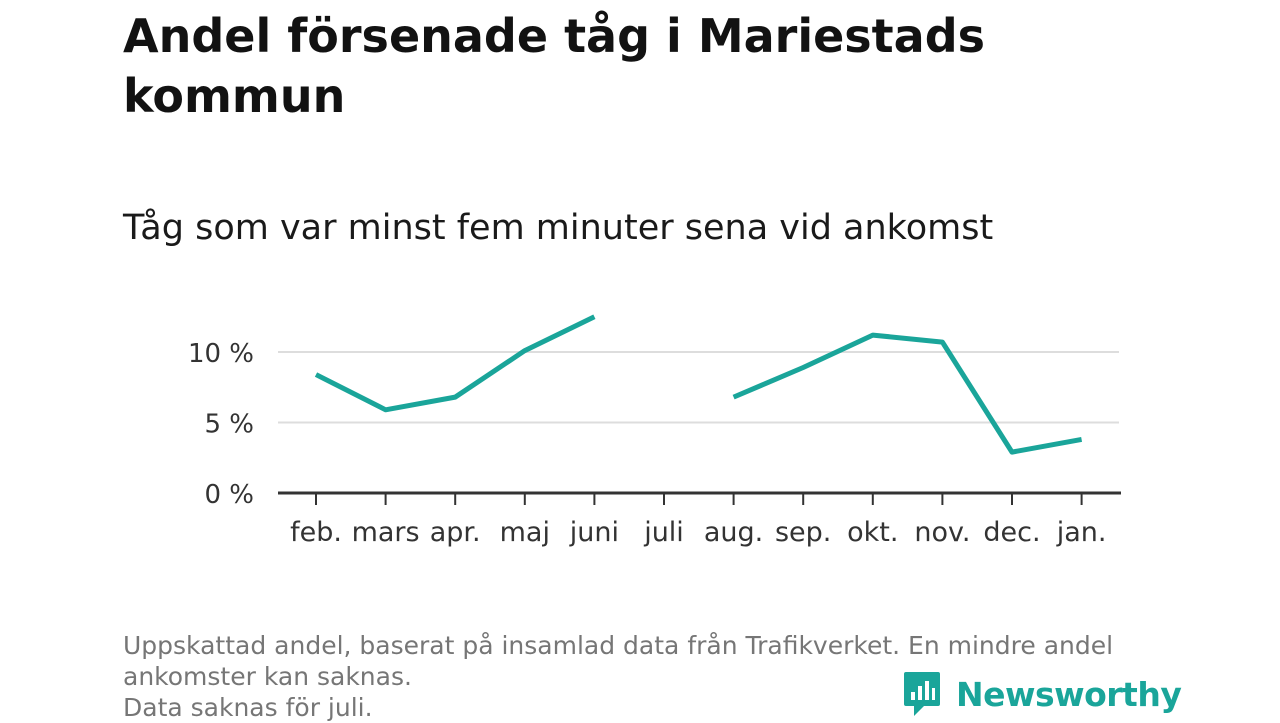  What do you see at coordinates (922, 694) in the screenshot?
I see `newsworthy-chart-bubble-icon` at bounding box center [922, 694].